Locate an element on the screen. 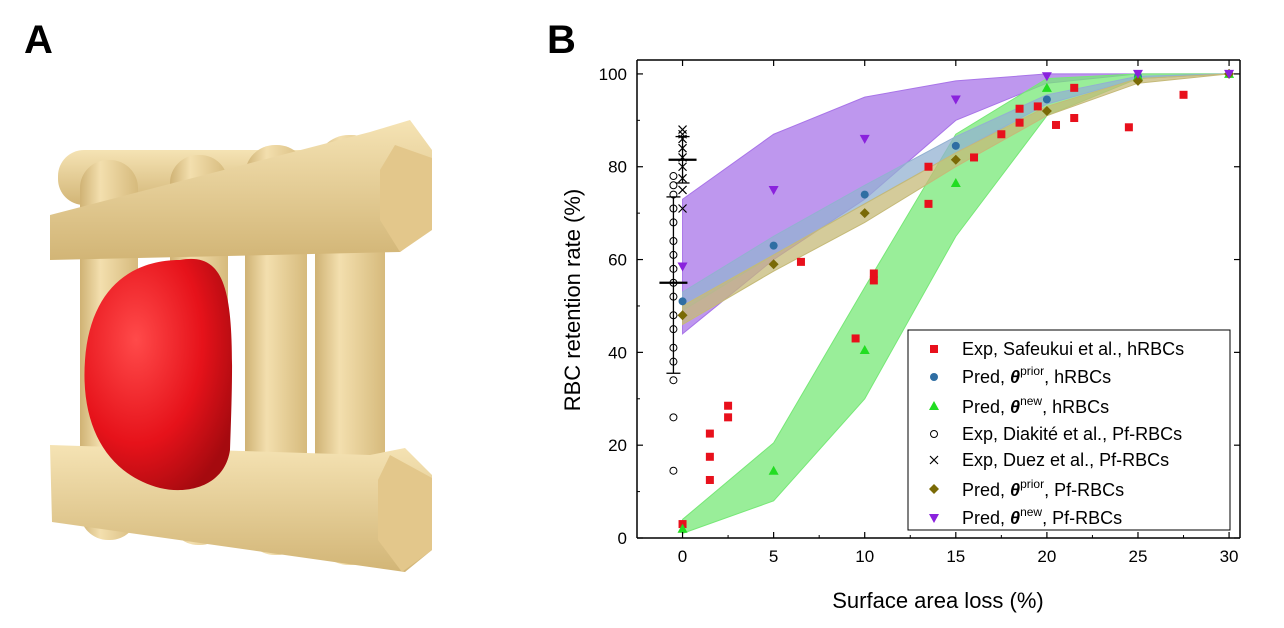 Image resolution: width=1284 pixels, height=628 pixels. x-tick-label-30: 30 is located at coordinates (1229, 556).